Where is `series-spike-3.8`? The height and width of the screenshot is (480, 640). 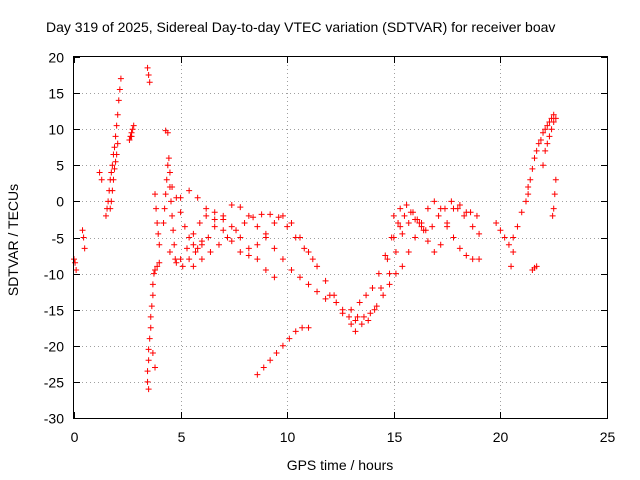 series-spike-3.8 is located at coordinates (157, 219).